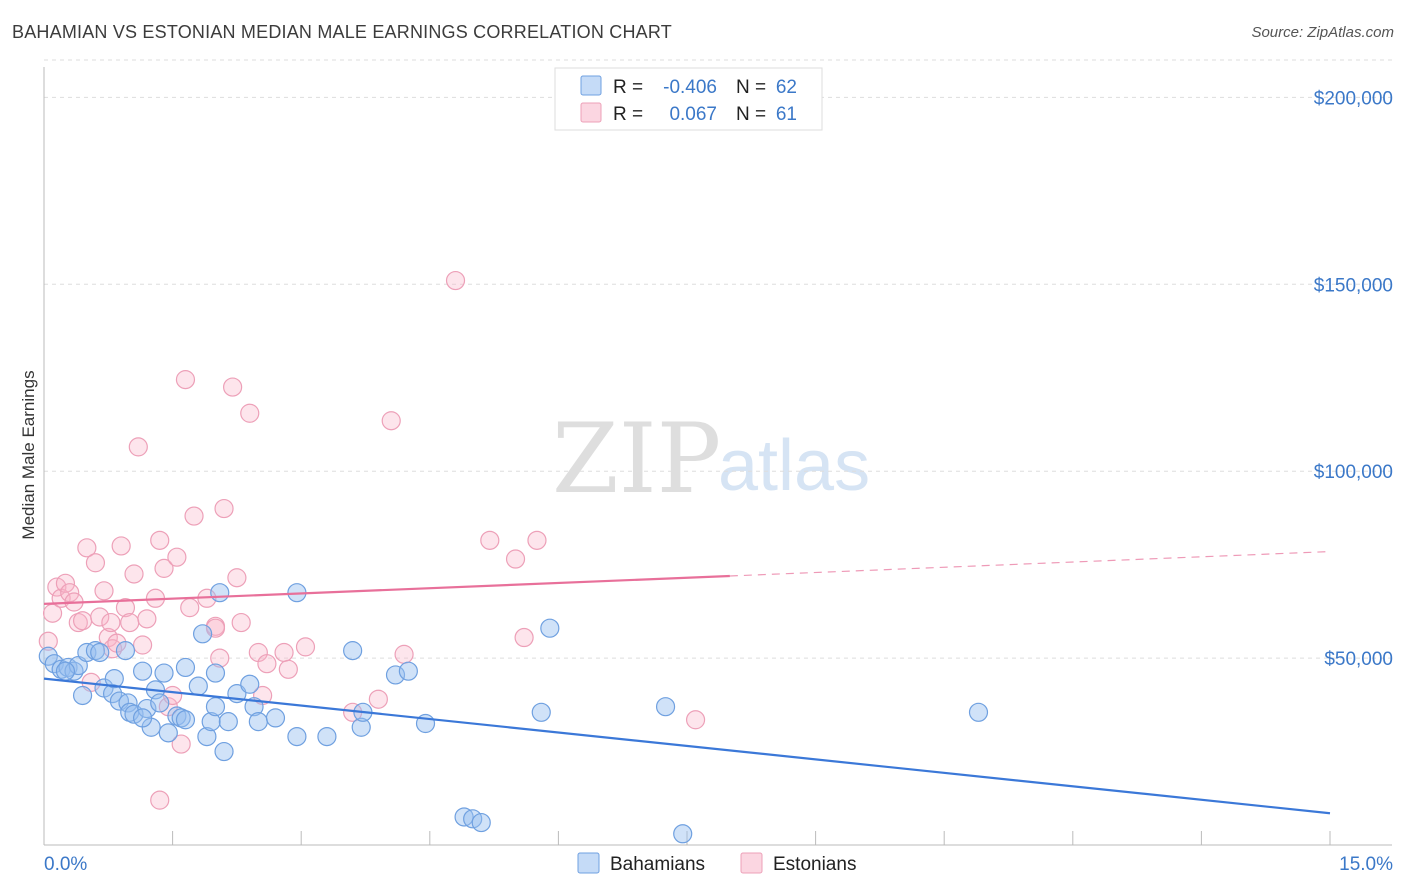  What do you see at coordinates (1366, 864) in the screenshot?
I see `x-tick-label: 15.0%` at bounding box center [1366, 864].